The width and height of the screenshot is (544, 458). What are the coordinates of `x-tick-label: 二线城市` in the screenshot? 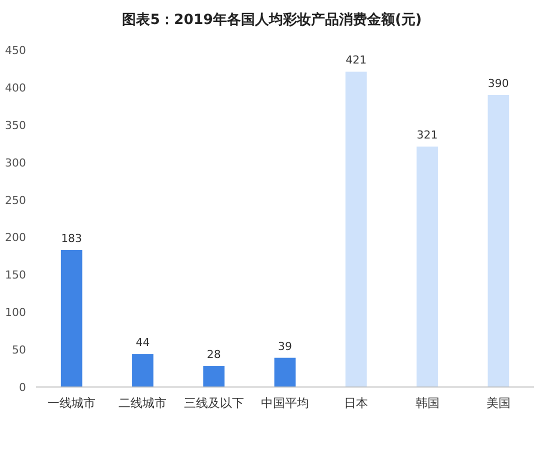 It's located at (142, 403).